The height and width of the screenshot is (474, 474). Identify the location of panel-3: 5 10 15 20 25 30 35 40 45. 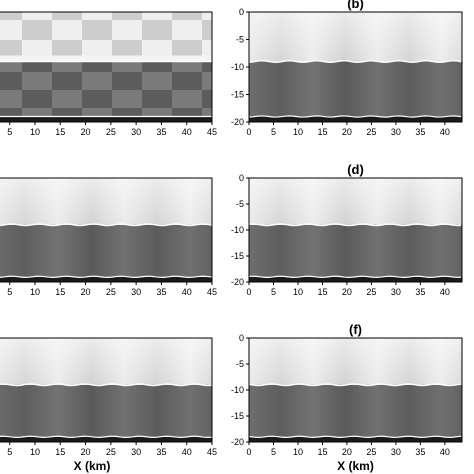
(108, 237).